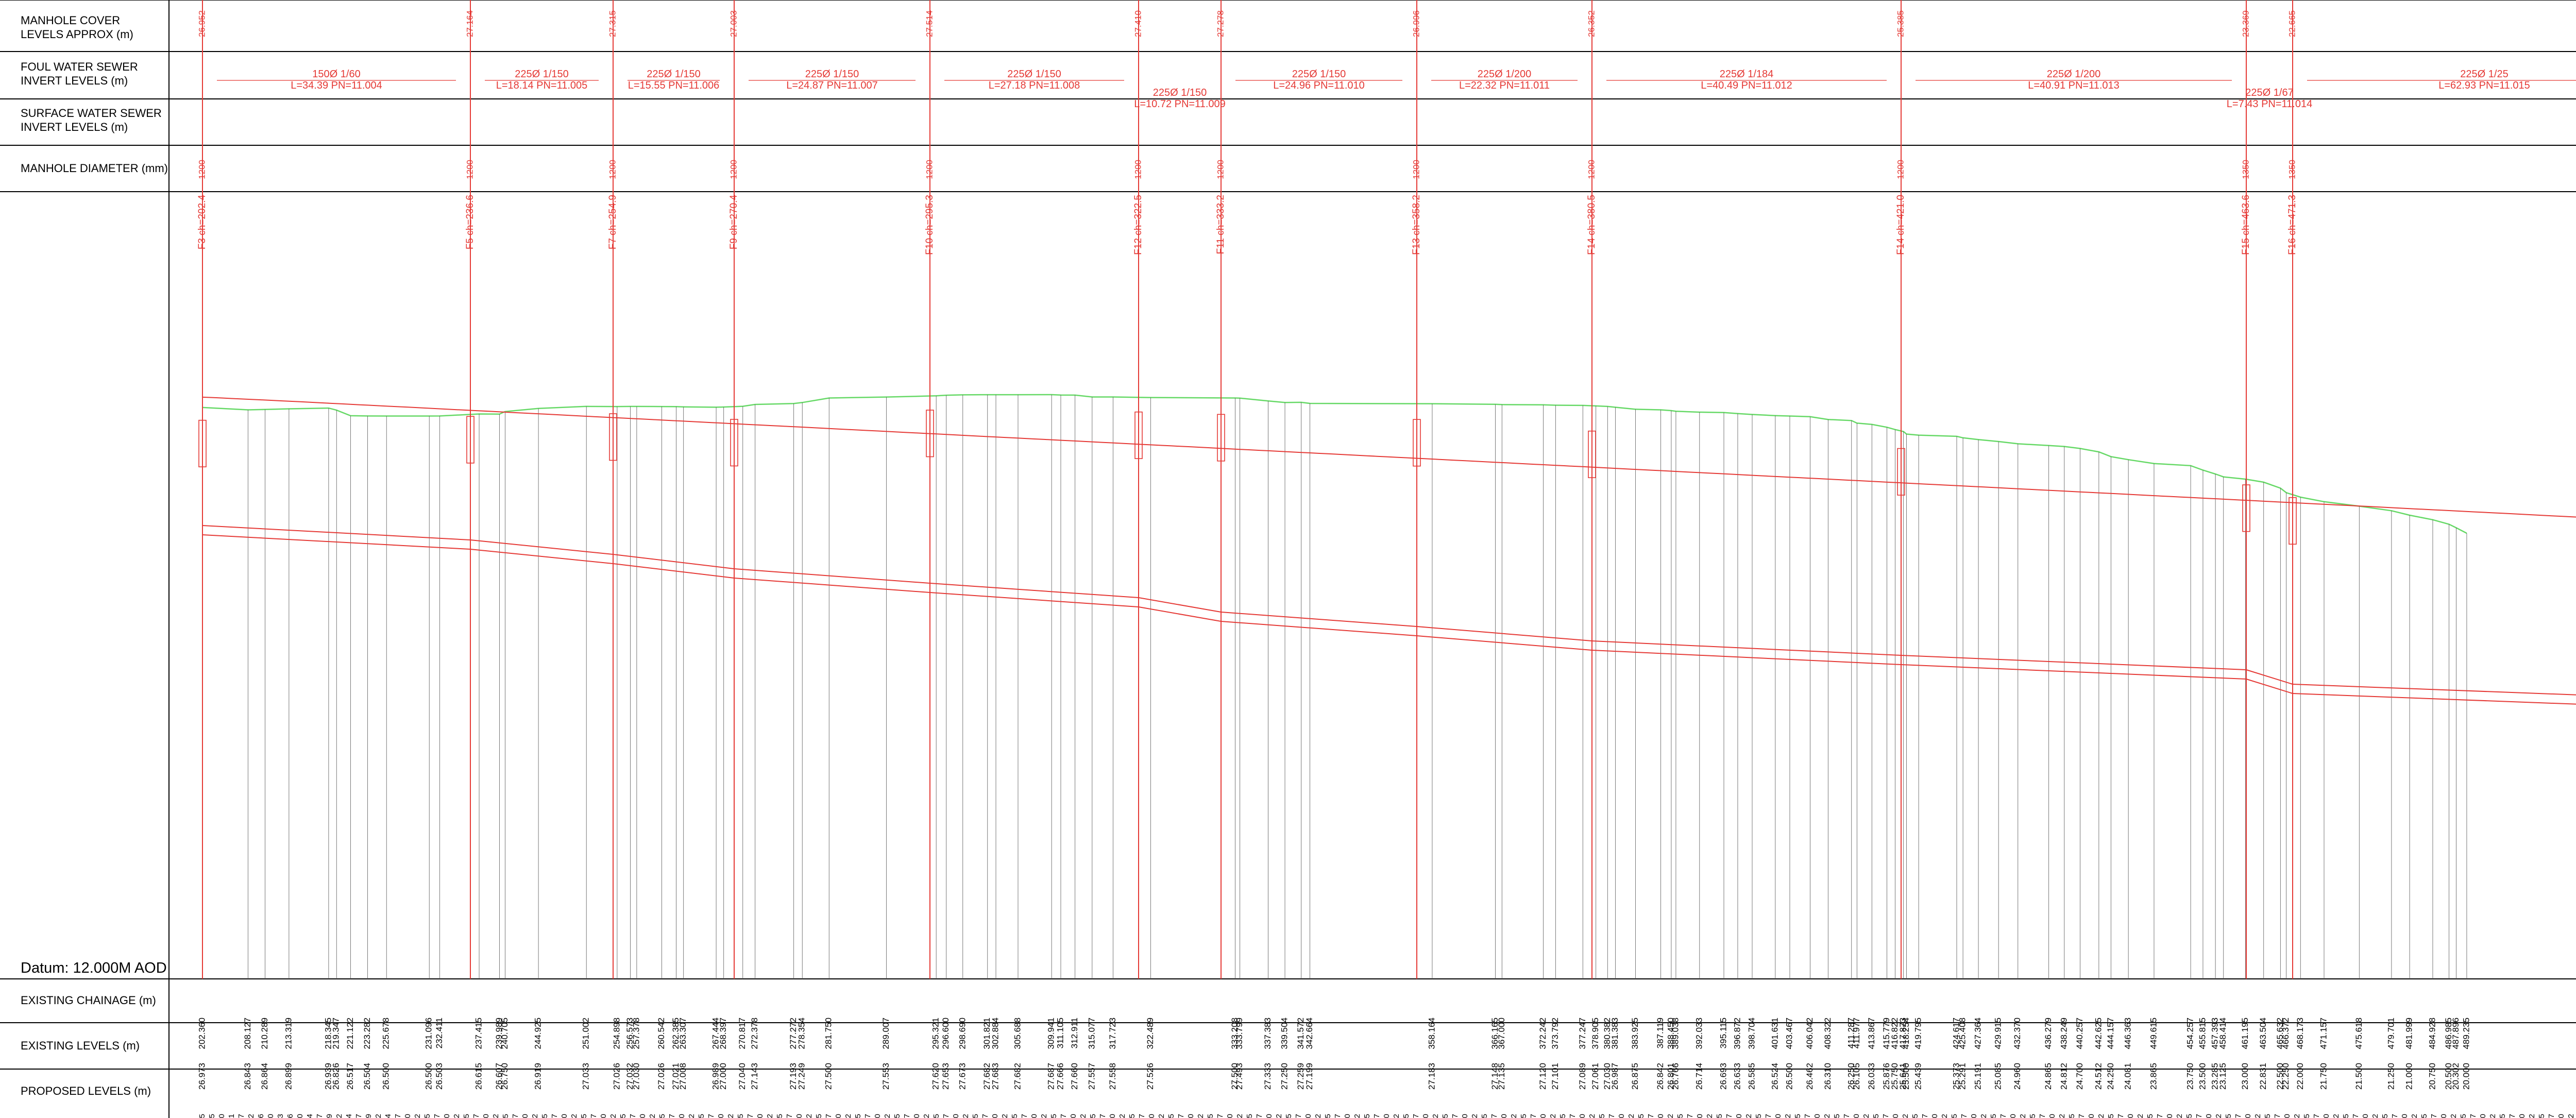  Describe the element at coordinates (1595, 1076) in the screenshot. I see `existing-level-value: 27.061` at that location.